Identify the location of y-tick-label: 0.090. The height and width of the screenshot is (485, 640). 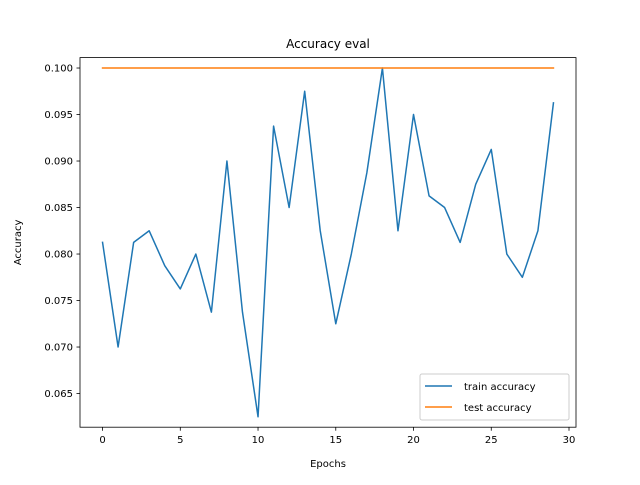
(58, 162).